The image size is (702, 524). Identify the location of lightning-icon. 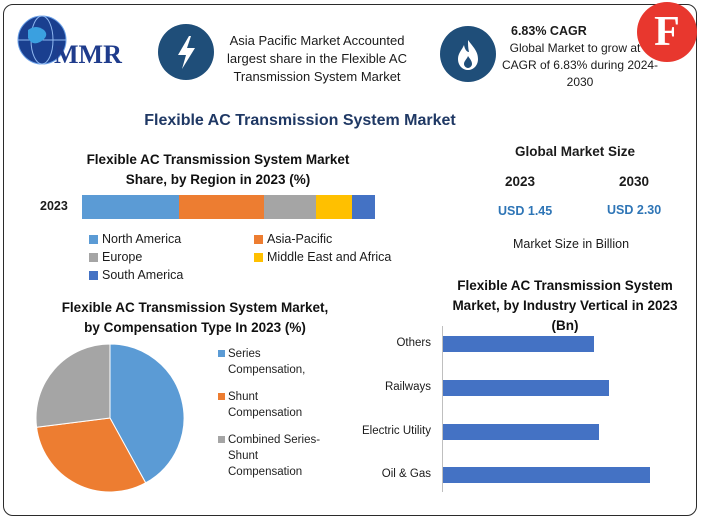
(186, 52).